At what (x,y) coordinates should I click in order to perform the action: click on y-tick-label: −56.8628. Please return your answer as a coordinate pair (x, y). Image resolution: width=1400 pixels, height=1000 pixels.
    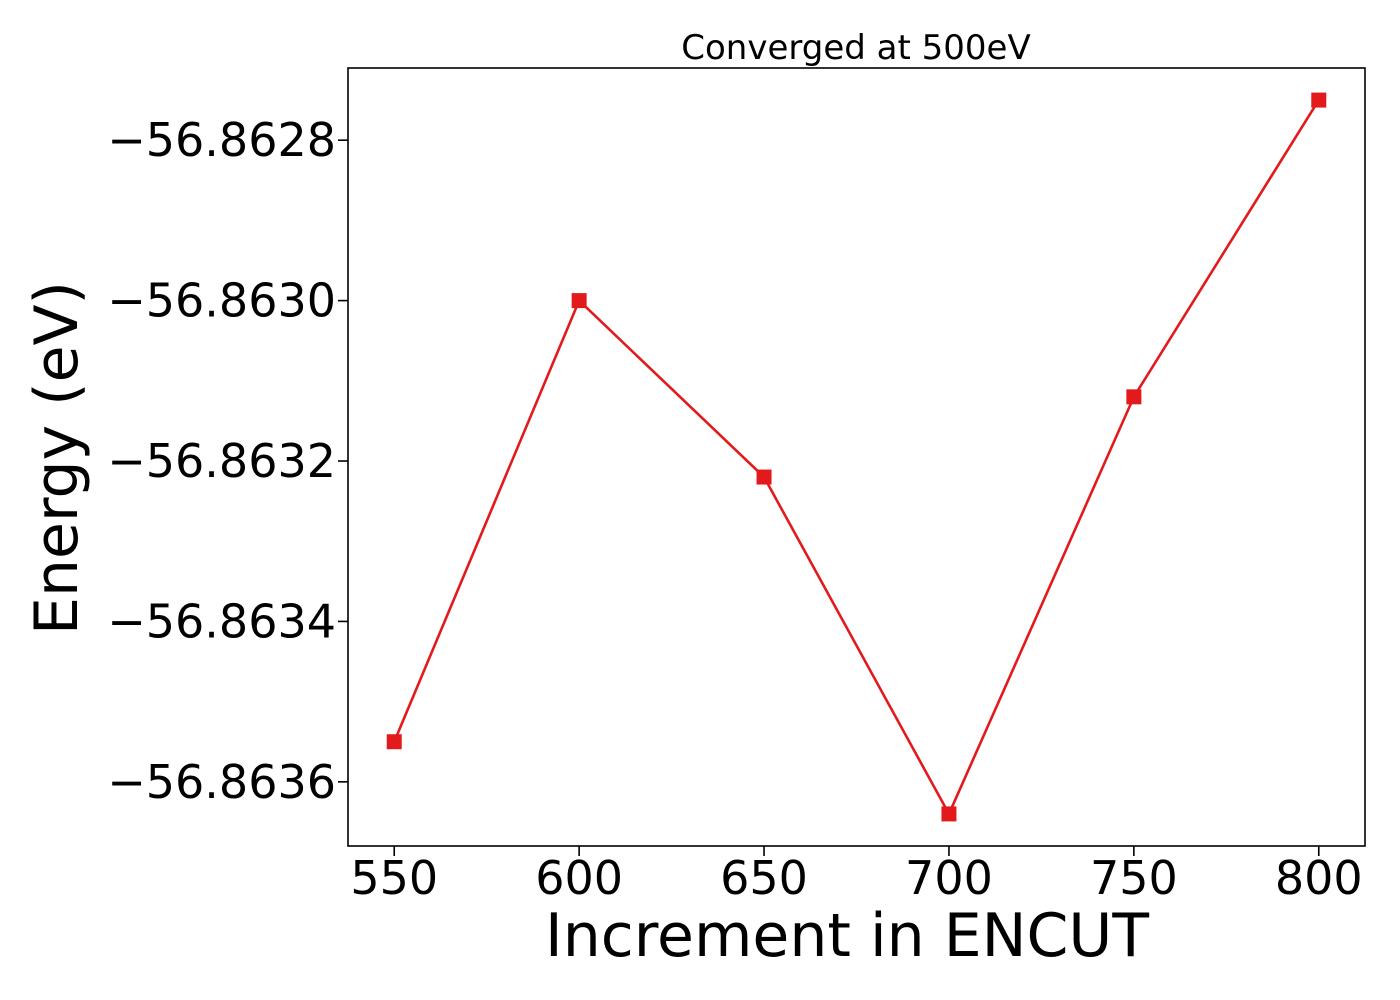
    Looking at the image, I should click on (221, 140).